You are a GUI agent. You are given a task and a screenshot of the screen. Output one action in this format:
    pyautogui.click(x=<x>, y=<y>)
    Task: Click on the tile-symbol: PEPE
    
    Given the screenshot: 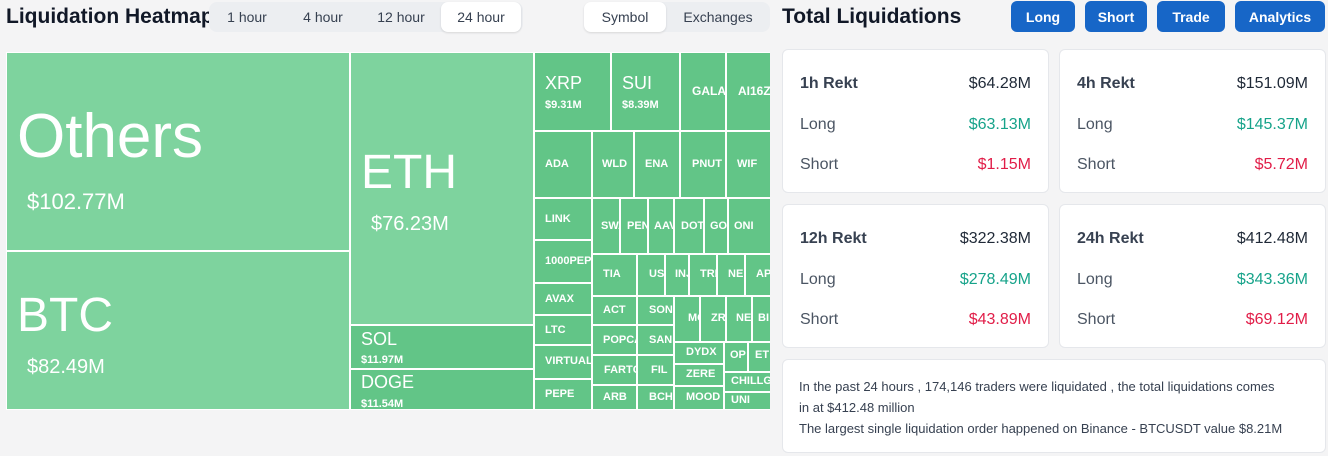 What is the action you would take?
    pyautogui.click(x=560, y=394)
    